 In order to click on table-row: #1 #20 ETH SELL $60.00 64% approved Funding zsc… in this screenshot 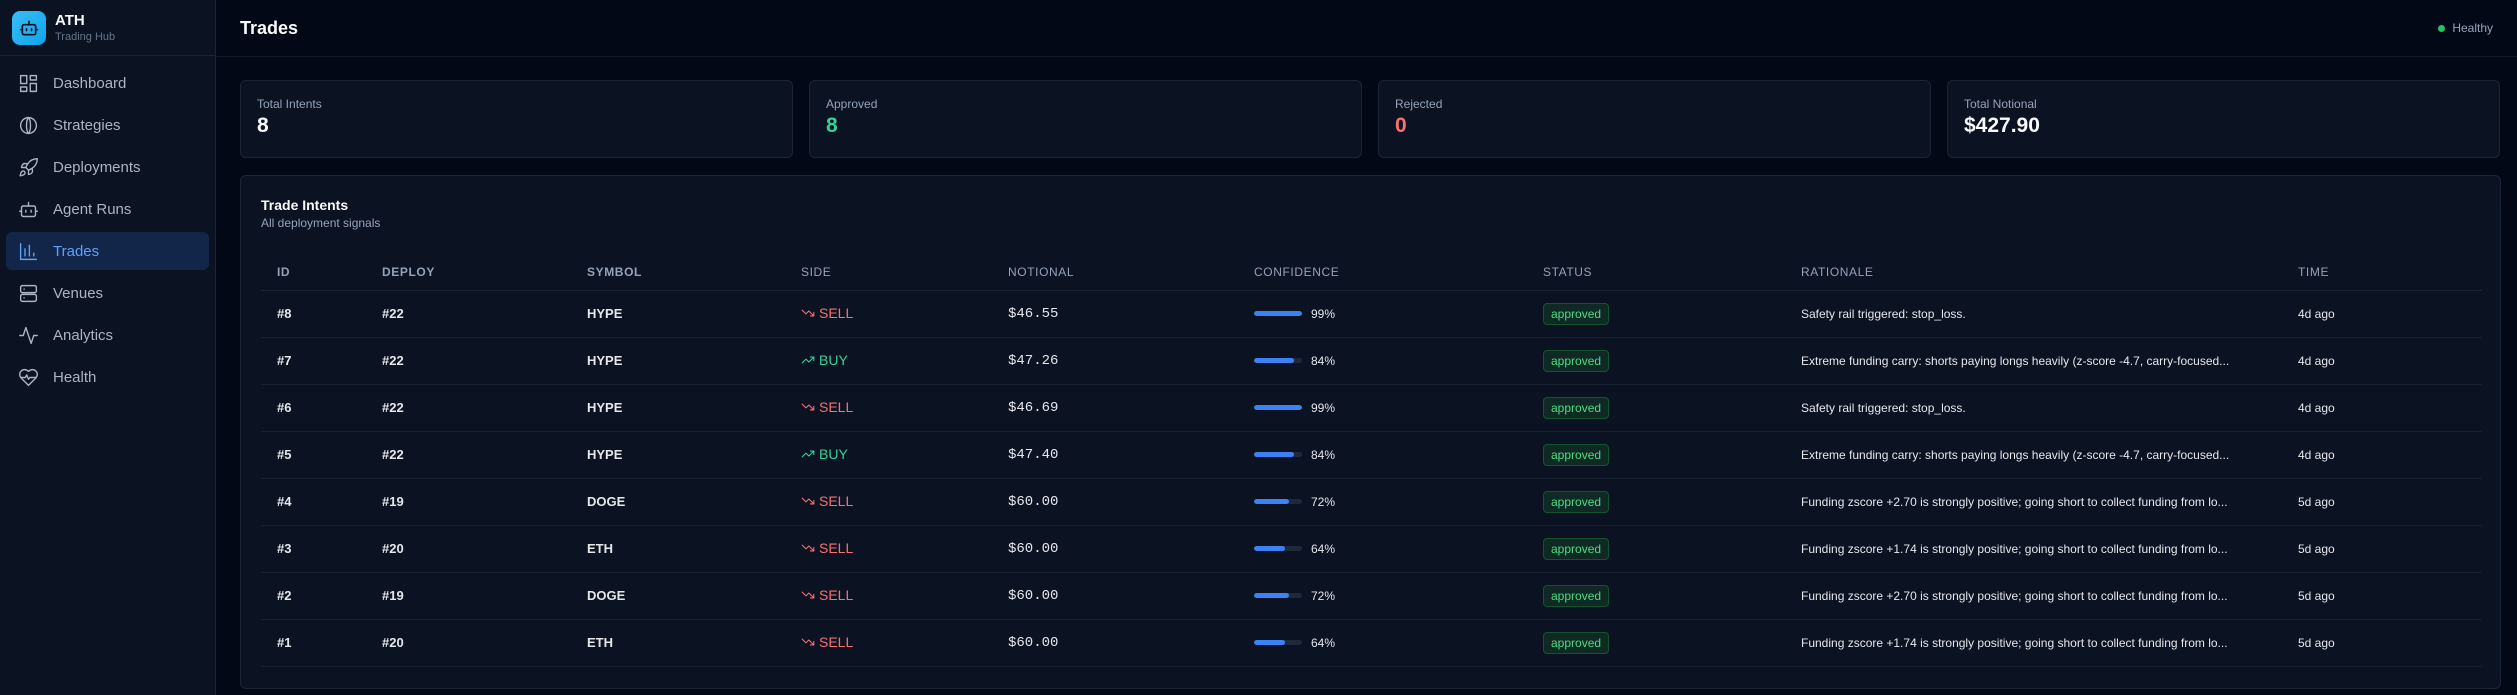, I will do `click(1371, 643)`.